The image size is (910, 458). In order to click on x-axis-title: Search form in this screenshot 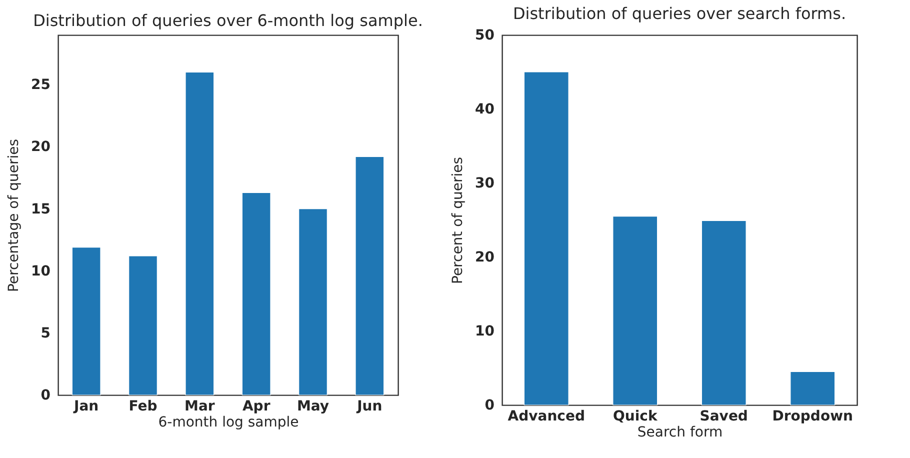, I will do `click(680, 432)`.